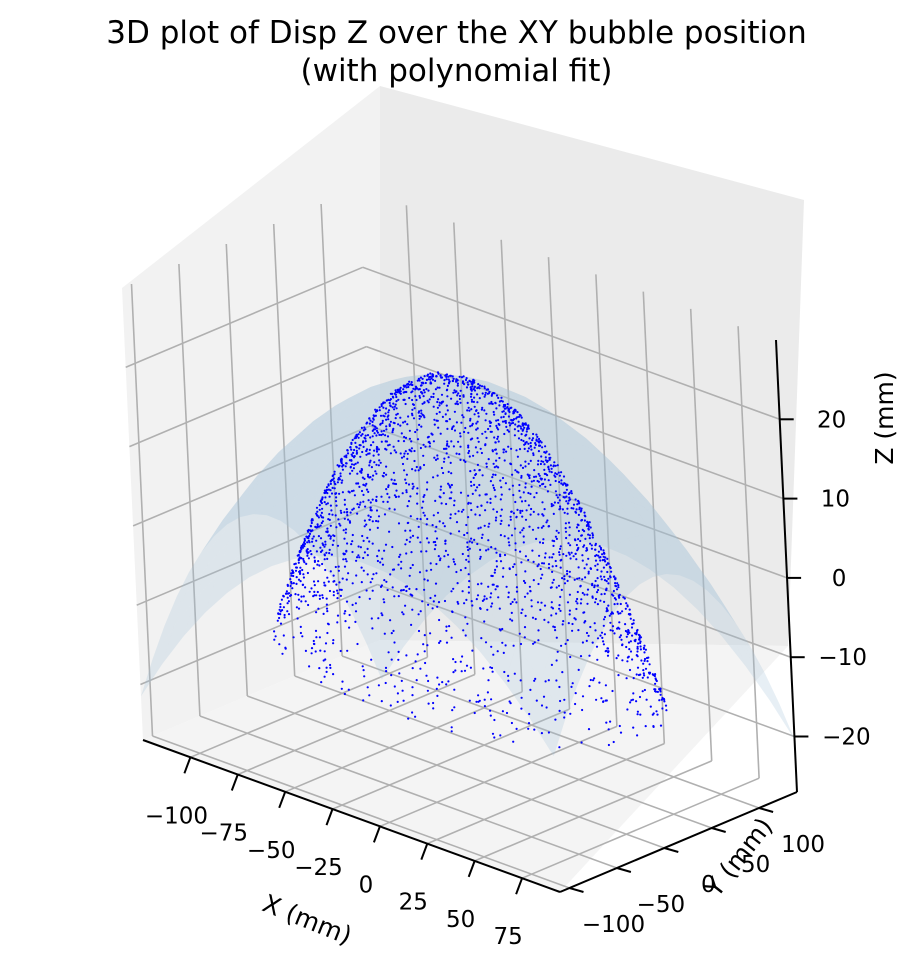 The width and height of the screenshot is (913, 974). I want to click on x-tick, so click(234, 782).